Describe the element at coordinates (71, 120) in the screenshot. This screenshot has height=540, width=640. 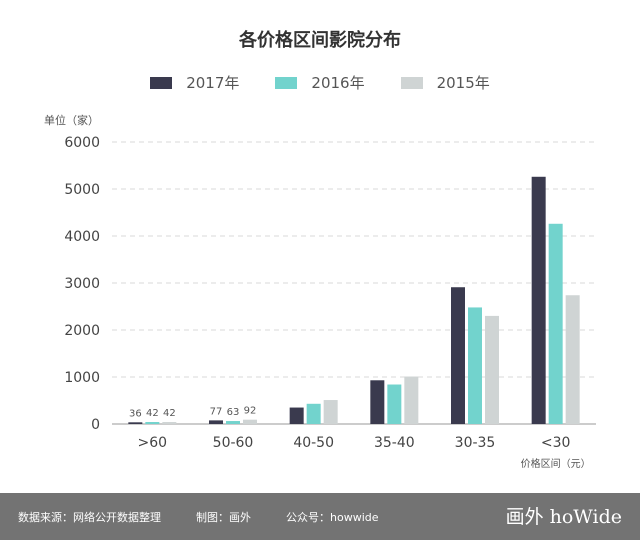
I see `y-axis-unit-label: 单位（家）` at that location.